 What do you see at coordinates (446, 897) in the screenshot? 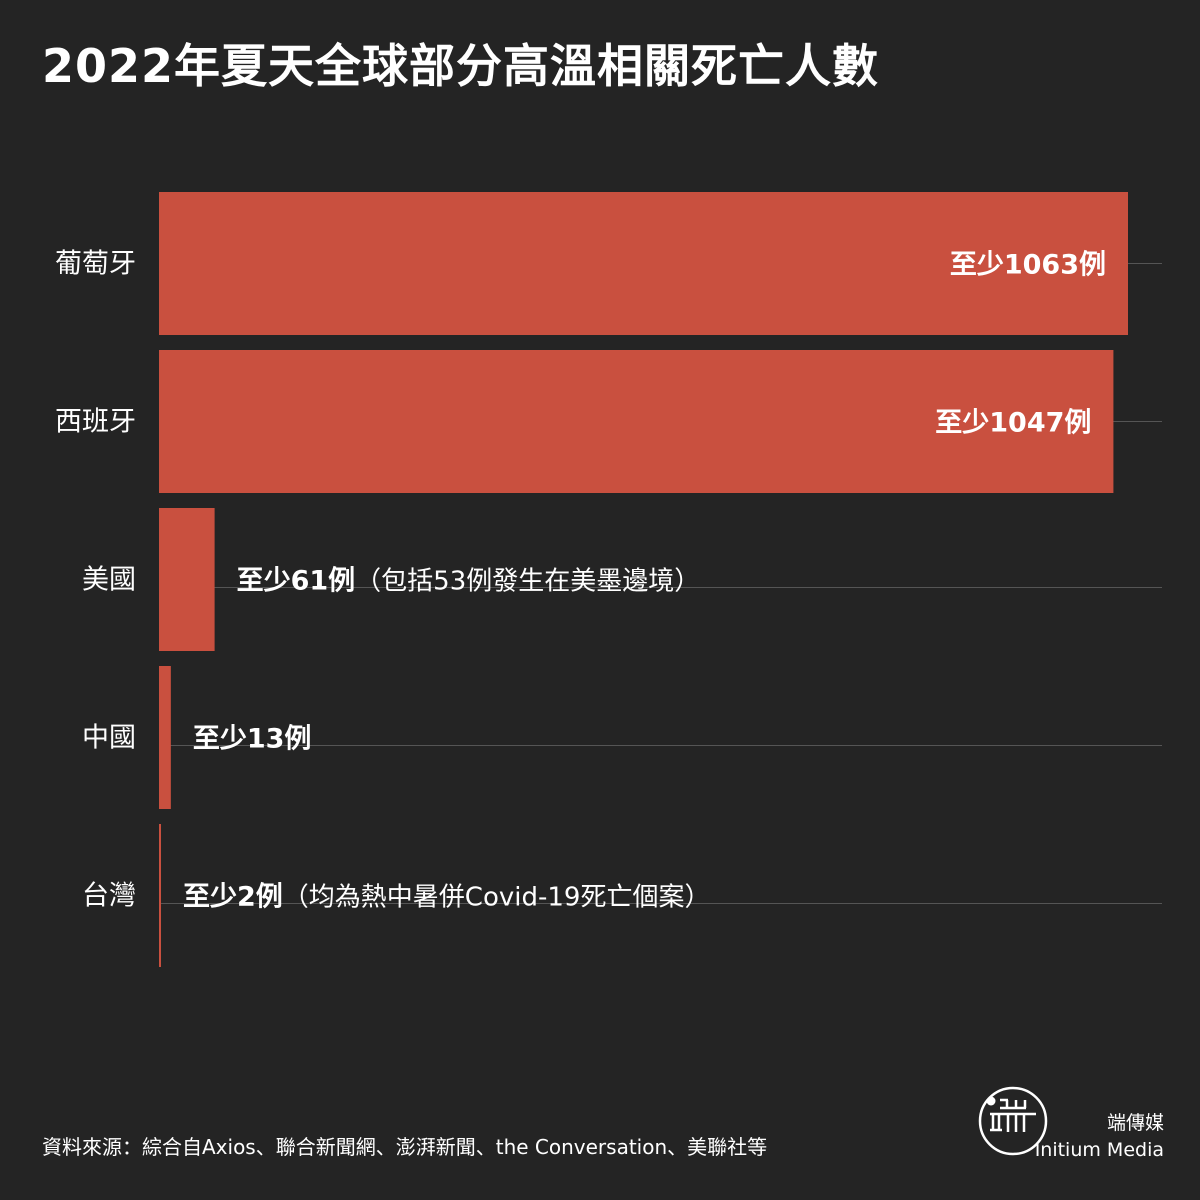
I see `data-label: 至少2例（均為熱中暑併Covid-19死亡個案）` at bounding box center [446, 897].